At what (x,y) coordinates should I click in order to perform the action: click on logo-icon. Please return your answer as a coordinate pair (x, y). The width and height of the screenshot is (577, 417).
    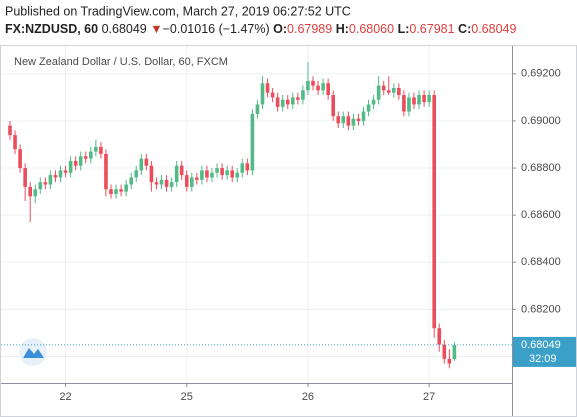
    Looking at the image, I should click on (33, 353).